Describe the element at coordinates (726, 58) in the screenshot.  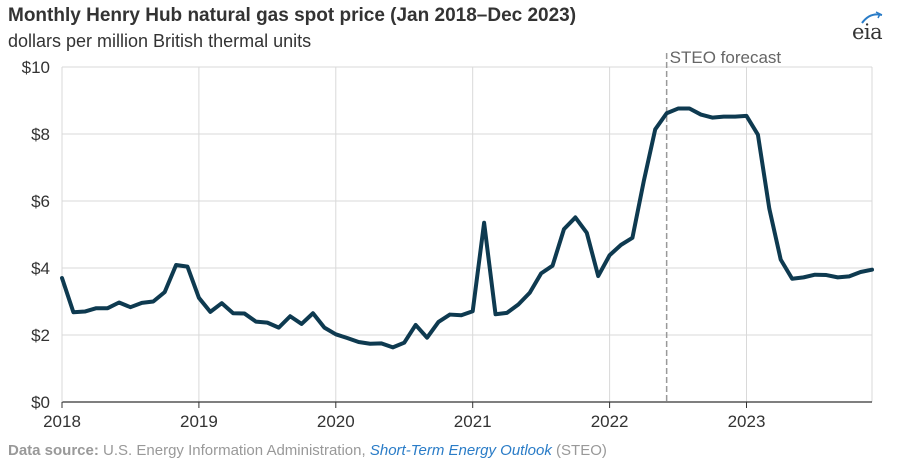
I see `forecast-label: STEO forecast` at that location.